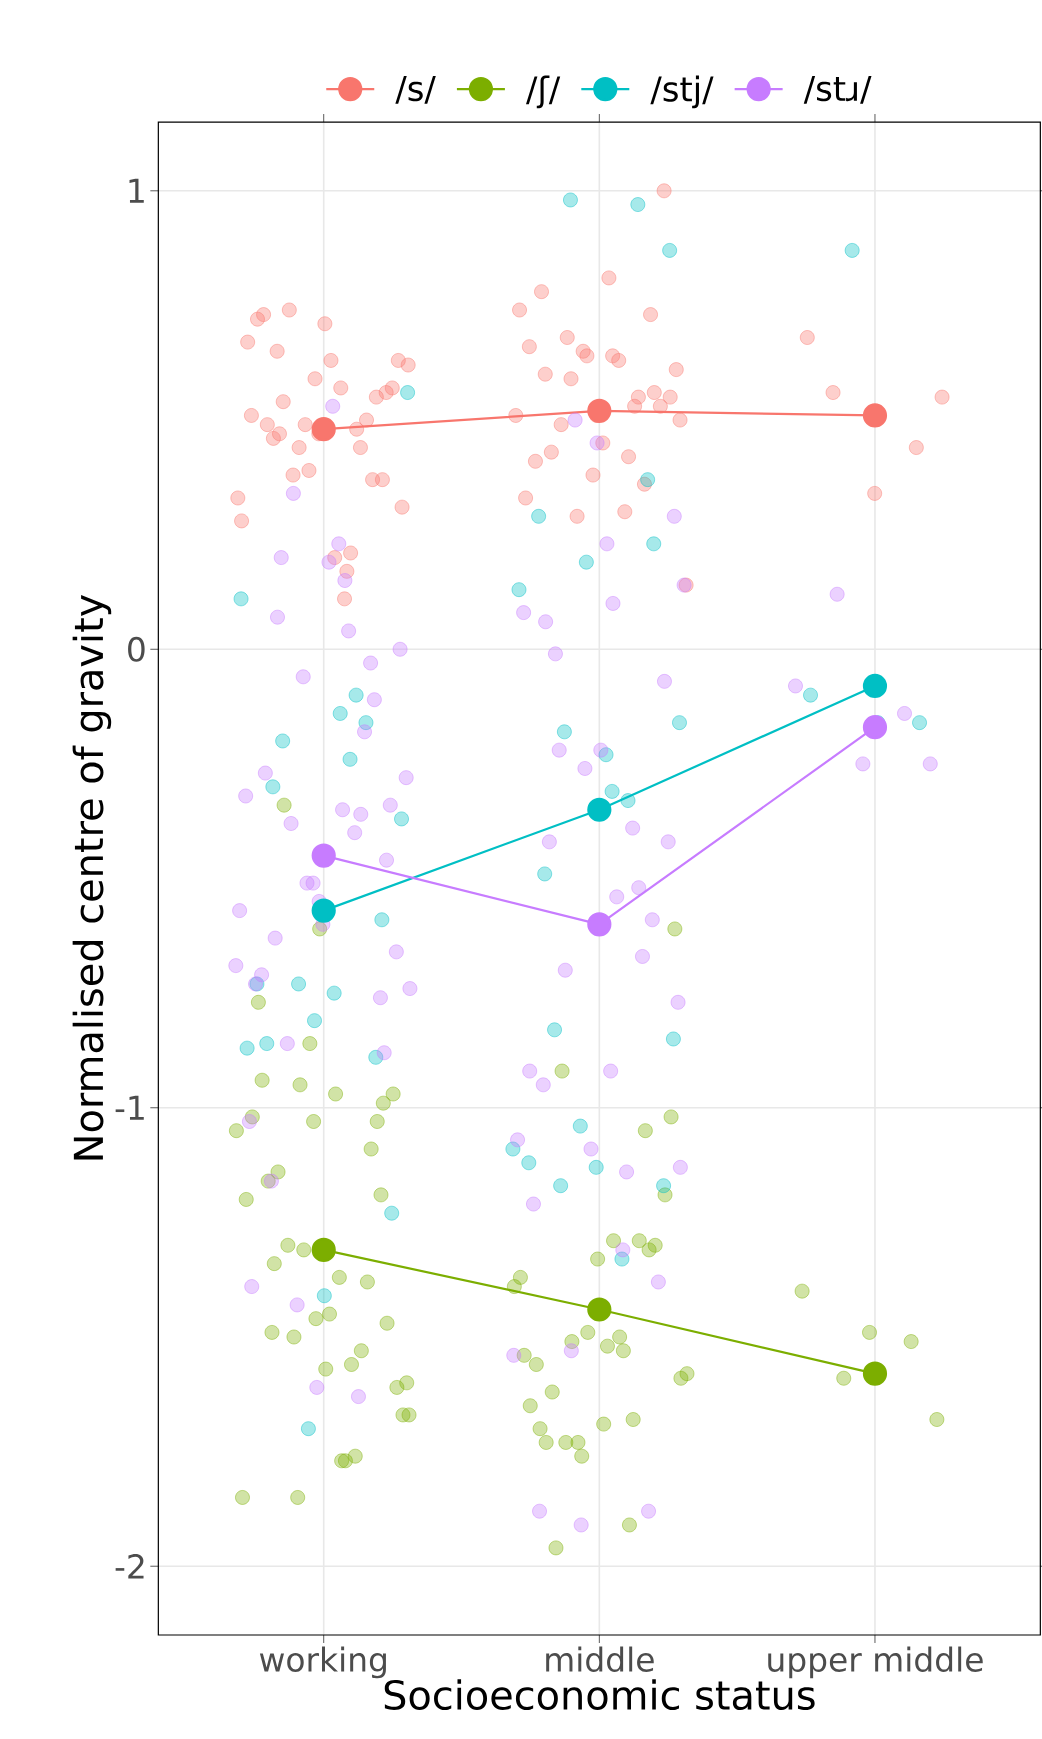  I want to click on y-axis-title: Normalised centre of gravity, so click(92, 877).